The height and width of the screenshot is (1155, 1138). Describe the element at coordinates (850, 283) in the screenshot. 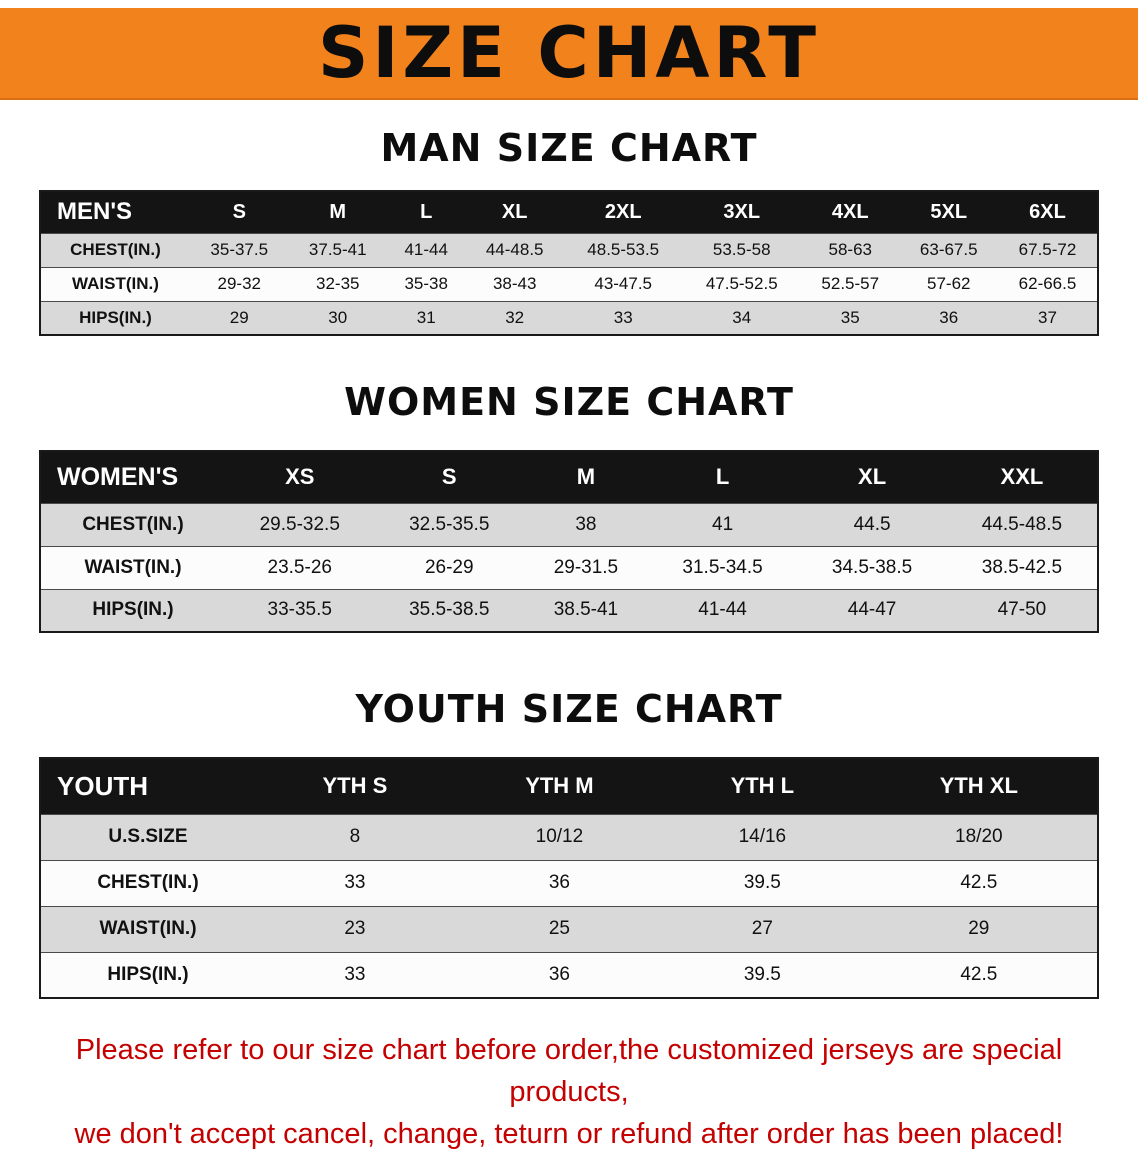

I see `value-cell: 52.5-57` at that location.